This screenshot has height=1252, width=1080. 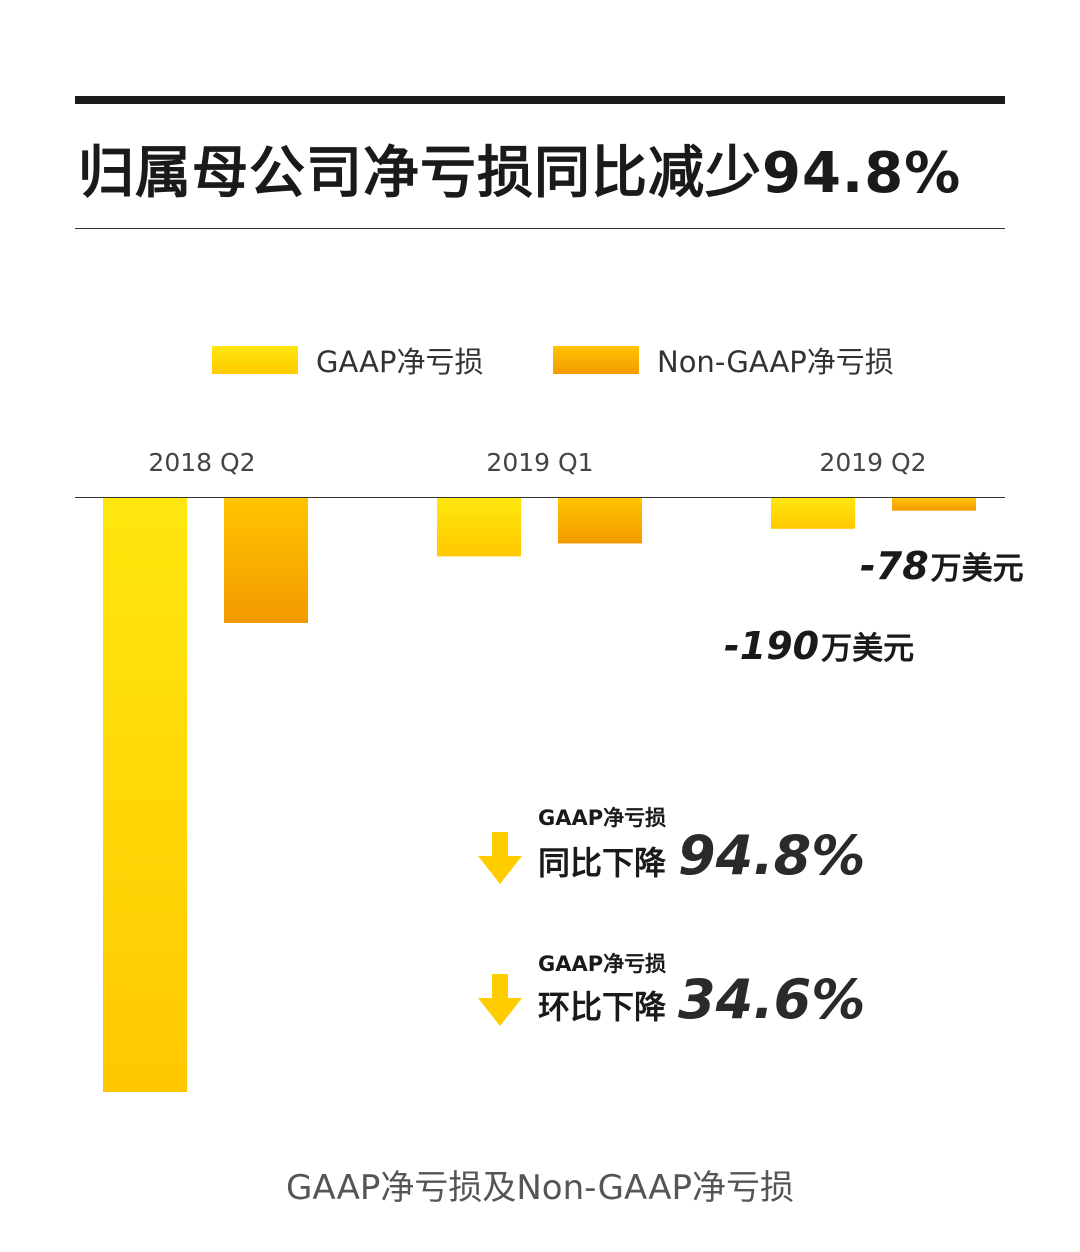 I want to click on bar-non-gaap-2019-q2, so click(x=934, y=504).